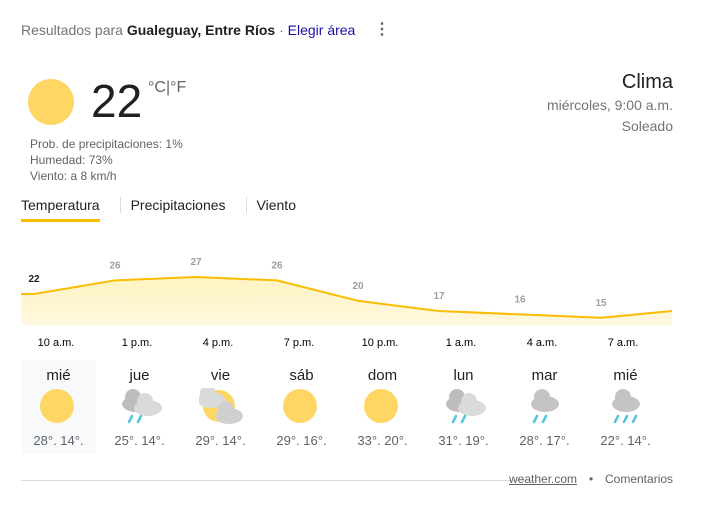 The image size is (718, 518). I want to click on forecast-day: mié 22°. 14°., so click(625, 407).